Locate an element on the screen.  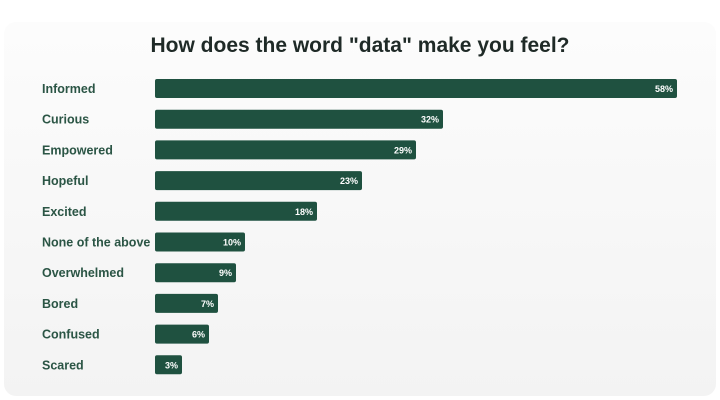
category-label: Scared is located at coordinates (63, 365).